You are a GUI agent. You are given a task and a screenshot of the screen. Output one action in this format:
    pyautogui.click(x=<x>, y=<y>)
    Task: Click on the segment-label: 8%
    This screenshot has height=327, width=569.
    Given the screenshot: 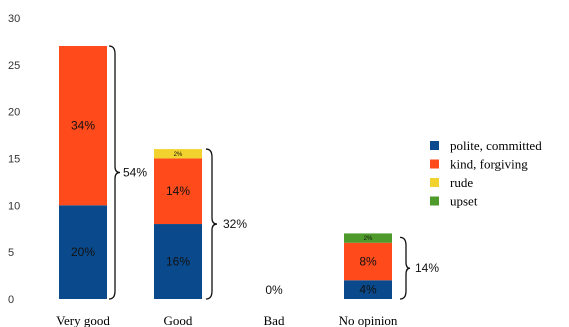 What is the action you would take?
    pyautogui.click(x=368, y=262)
    